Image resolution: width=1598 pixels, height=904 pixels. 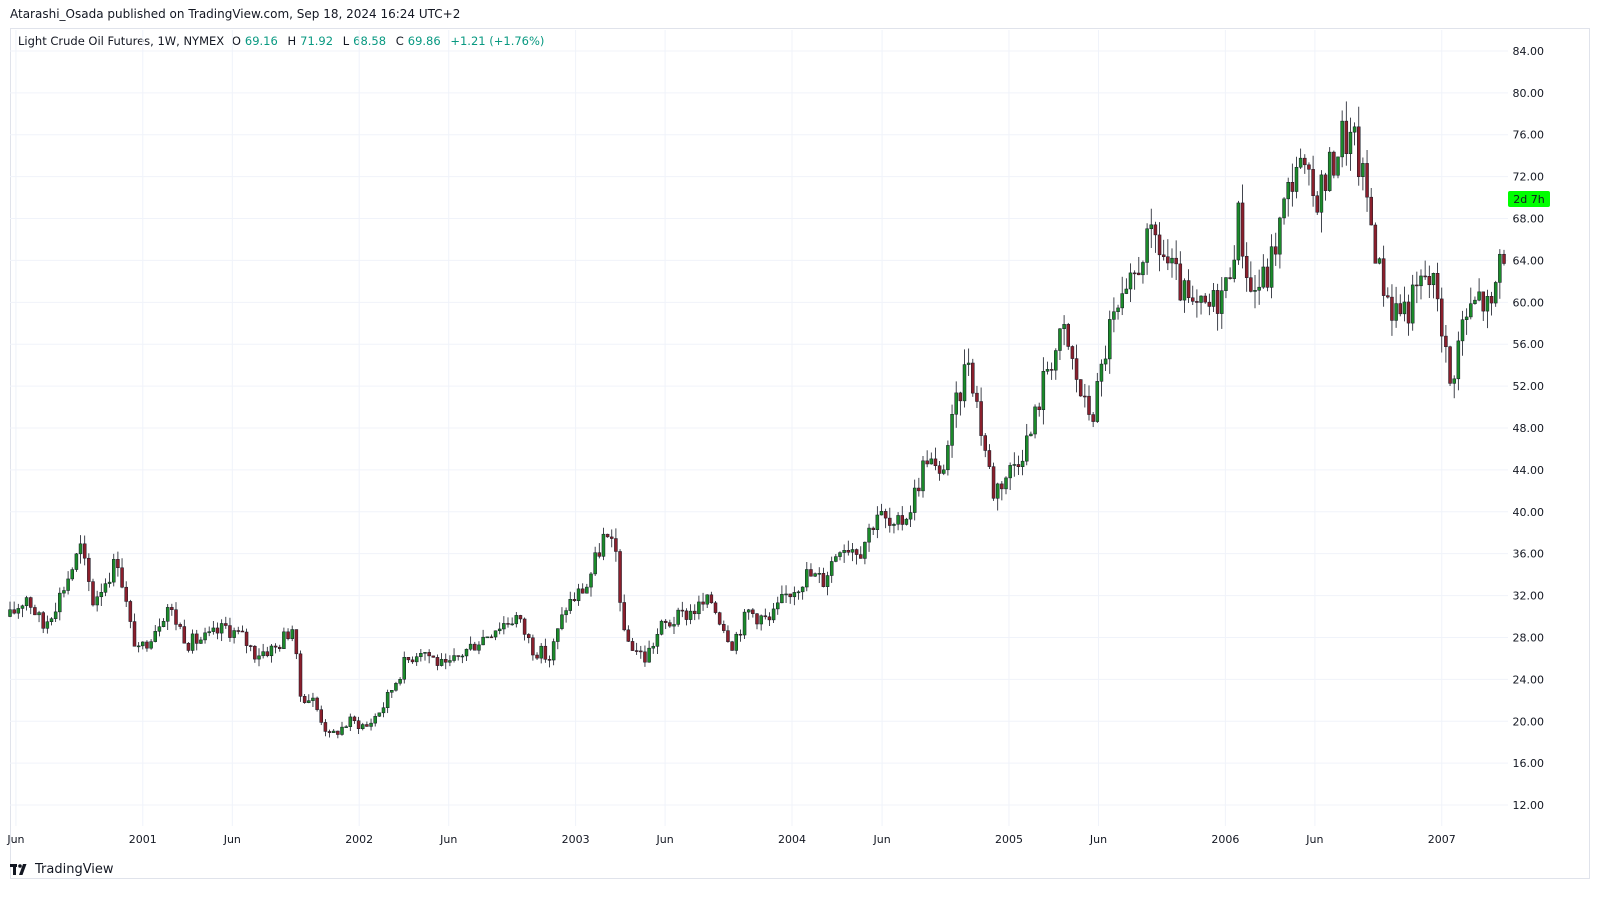 I want to click on y-tick-label: 44.00, so click(x=1529, y=470).